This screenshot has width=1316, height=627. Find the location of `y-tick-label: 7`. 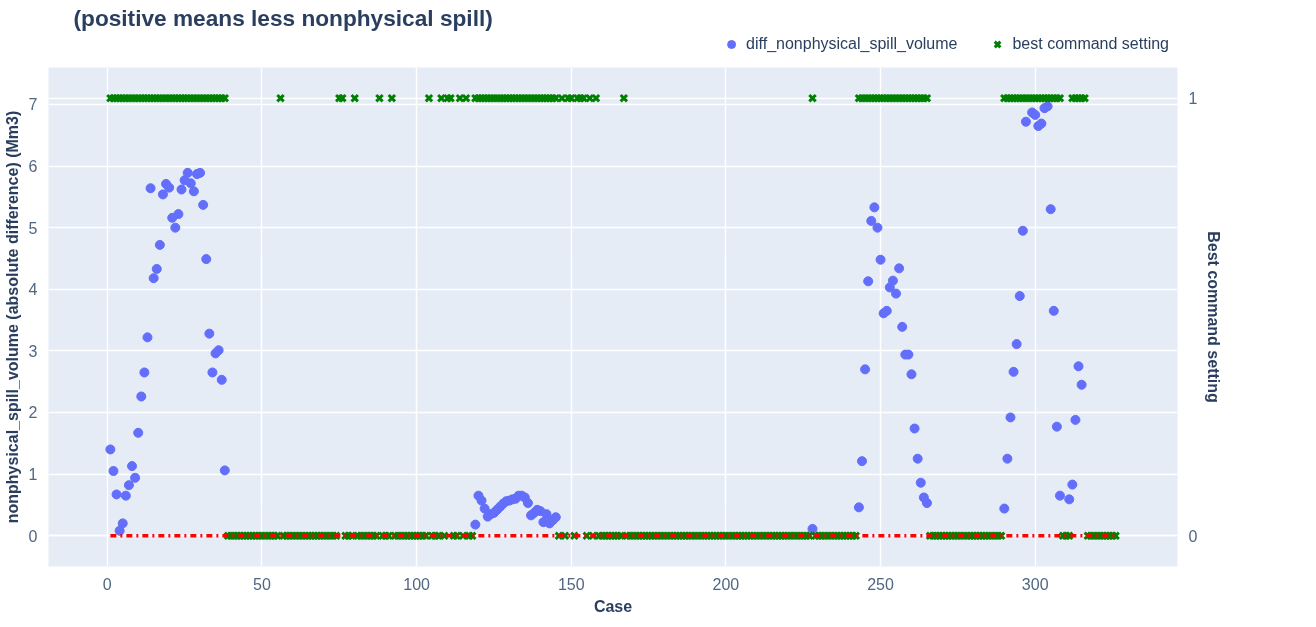

y-tick-label: 7 is located at coordinates (33, 105).